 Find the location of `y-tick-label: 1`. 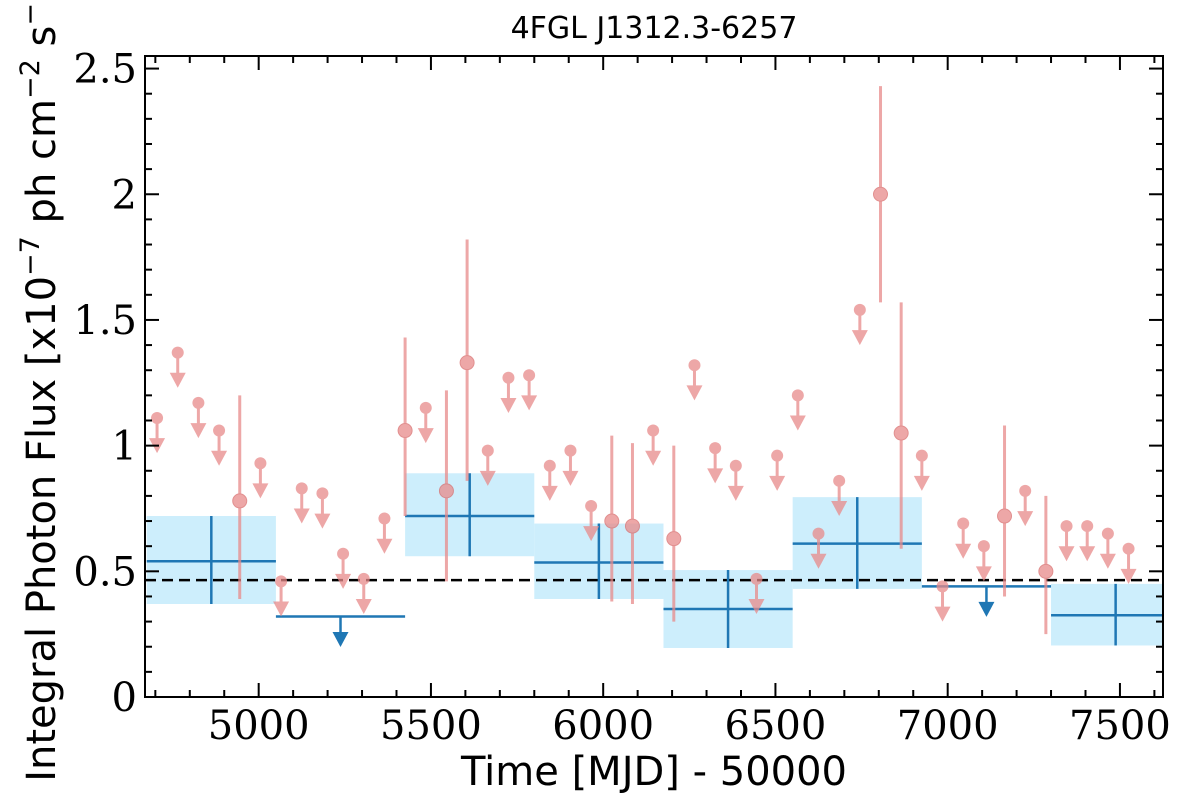

y-tick-label: 1 is located at coordinates (124, 447).